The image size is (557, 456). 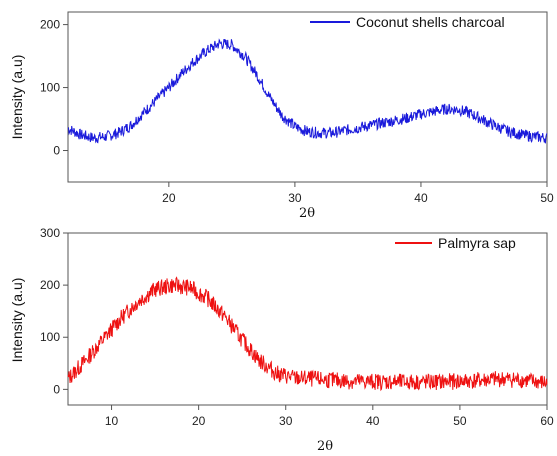 What do you see at coordinates (547, 421) in the screenshot?
I see `x-tick-label: 60` at bounding box center [547, 421].